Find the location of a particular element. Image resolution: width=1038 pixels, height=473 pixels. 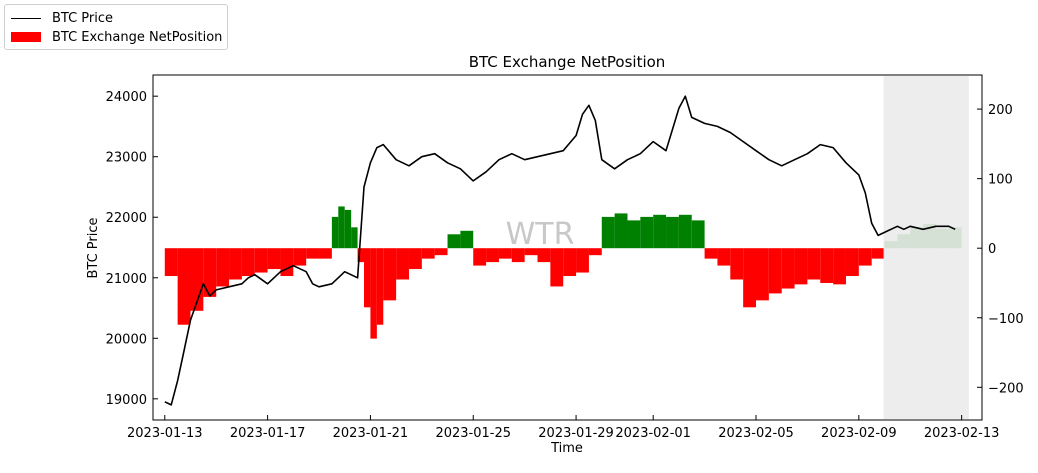

legend: BTC Price BTC Exchange NetPosition is located at coordinates (116, 27).